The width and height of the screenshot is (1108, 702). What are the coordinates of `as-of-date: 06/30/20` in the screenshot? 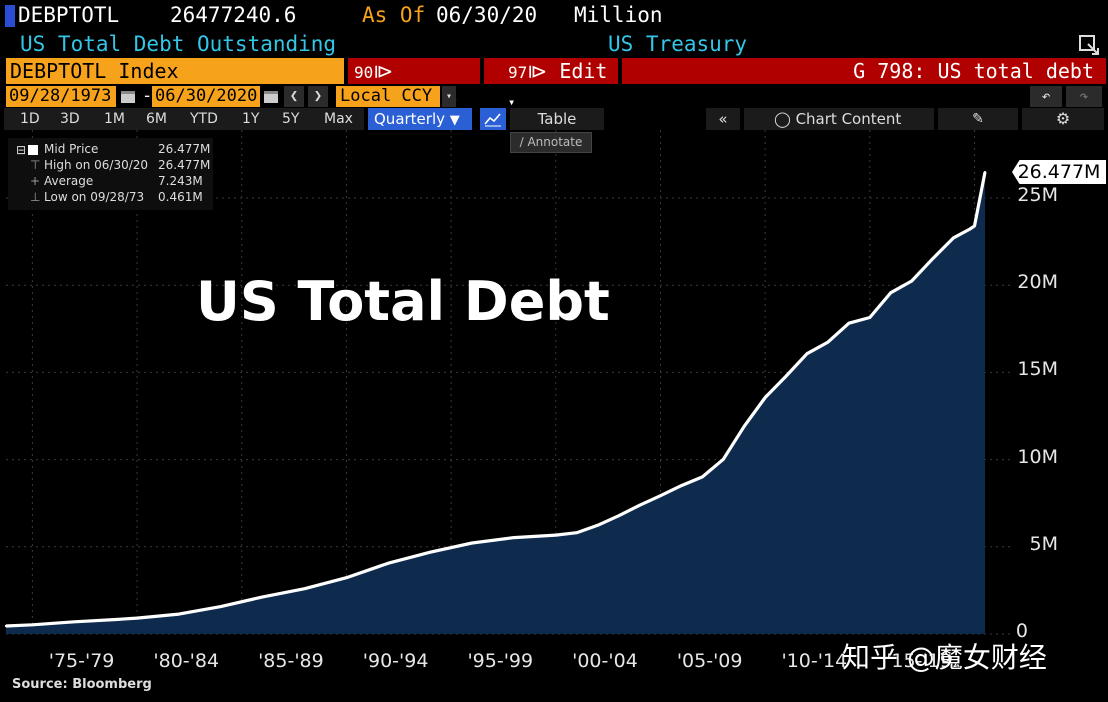 It's located at (487, 15).